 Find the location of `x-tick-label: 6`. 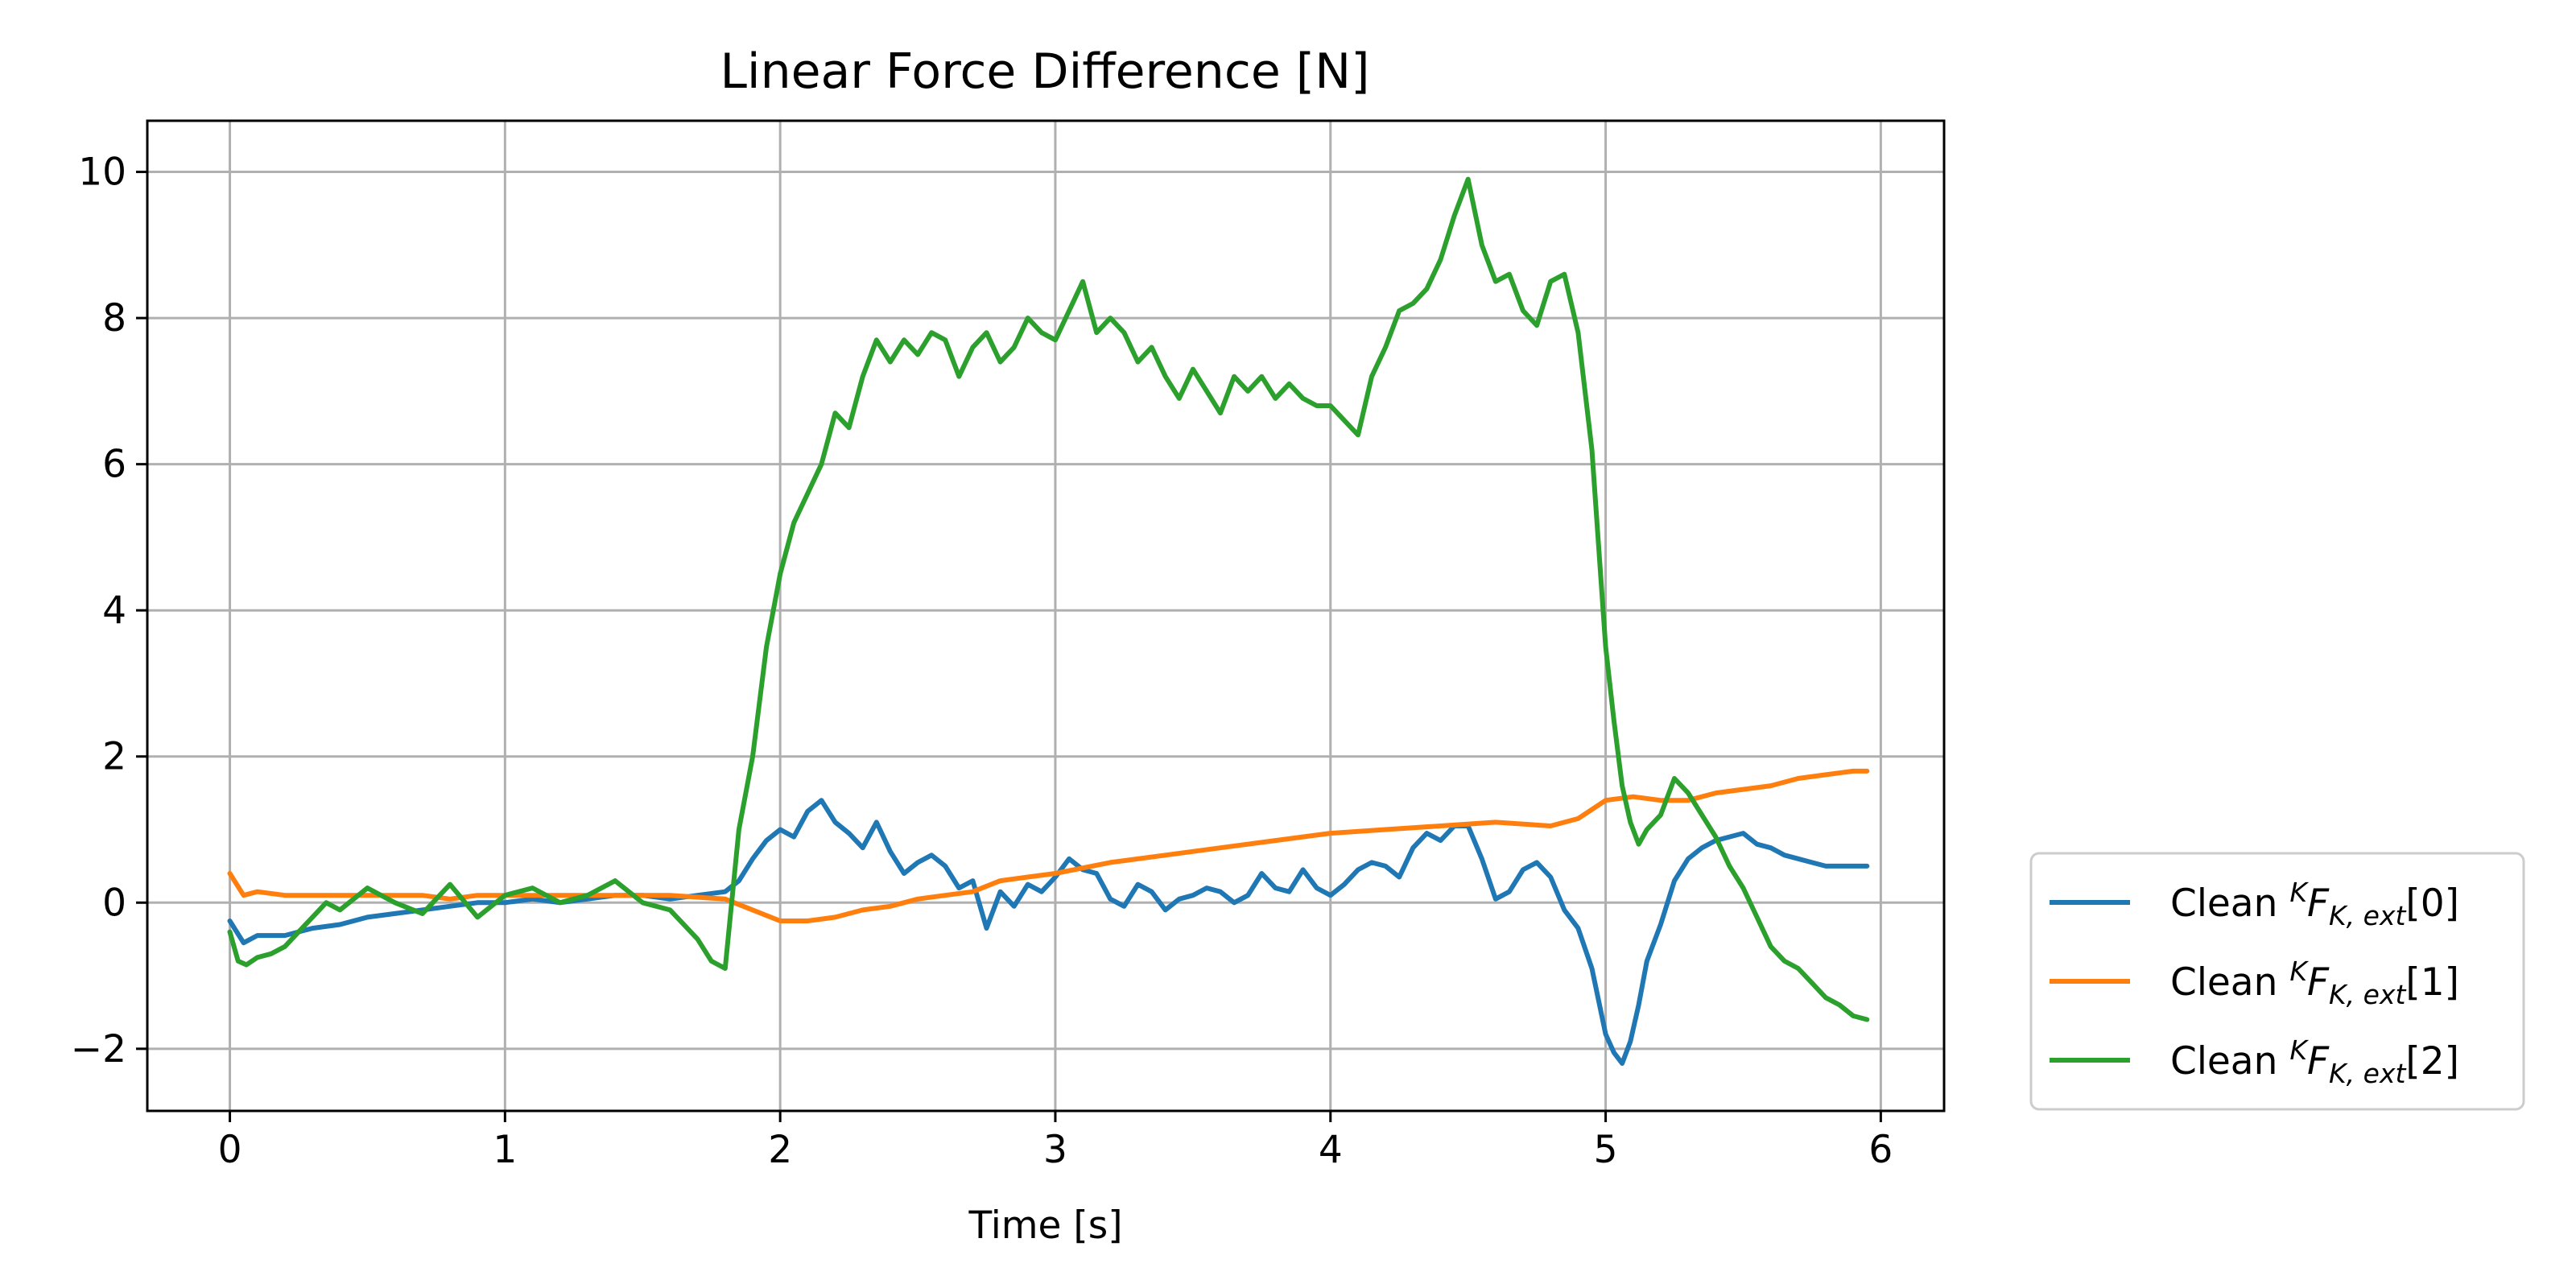

x-tick-label: 6 is located at coordinates (1880, 1150).